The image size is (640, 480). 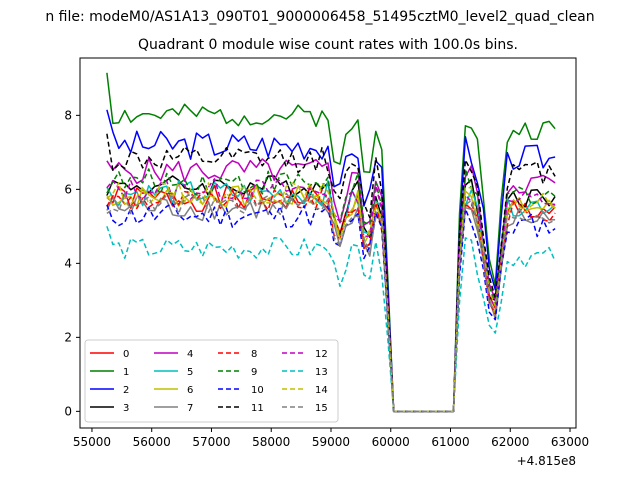 I want to click on legend-label-3: 3, so click(x=126, y=408).